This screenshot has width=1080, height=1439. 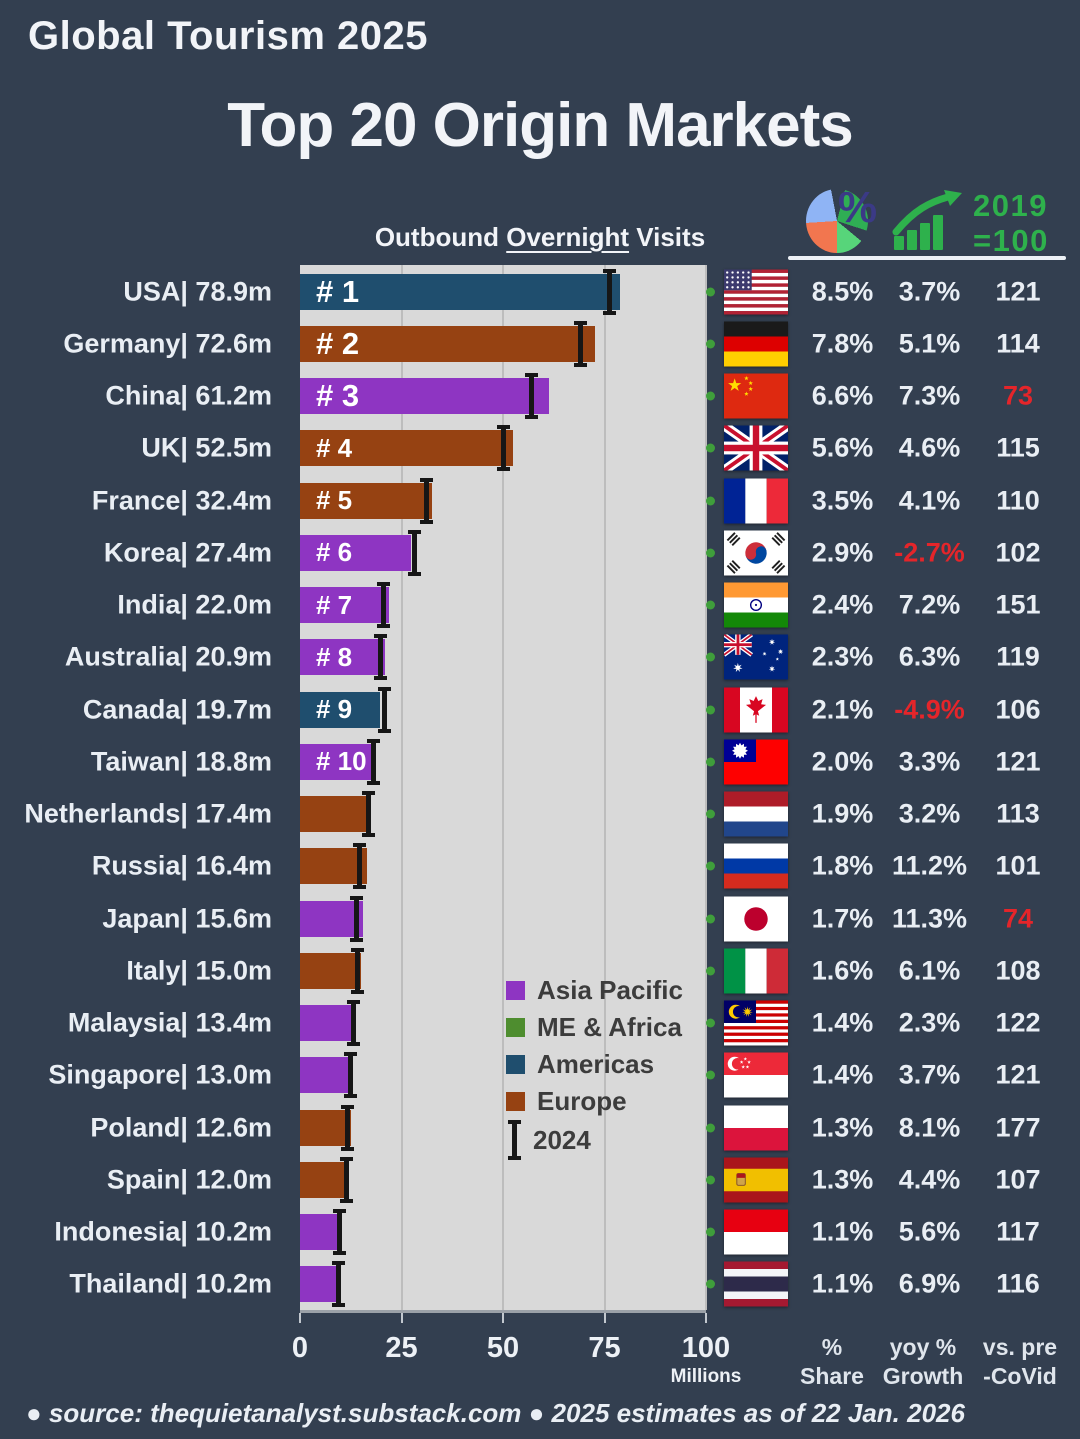 I want to click on covid-index-value: 110, so click(x=1018, y=500).